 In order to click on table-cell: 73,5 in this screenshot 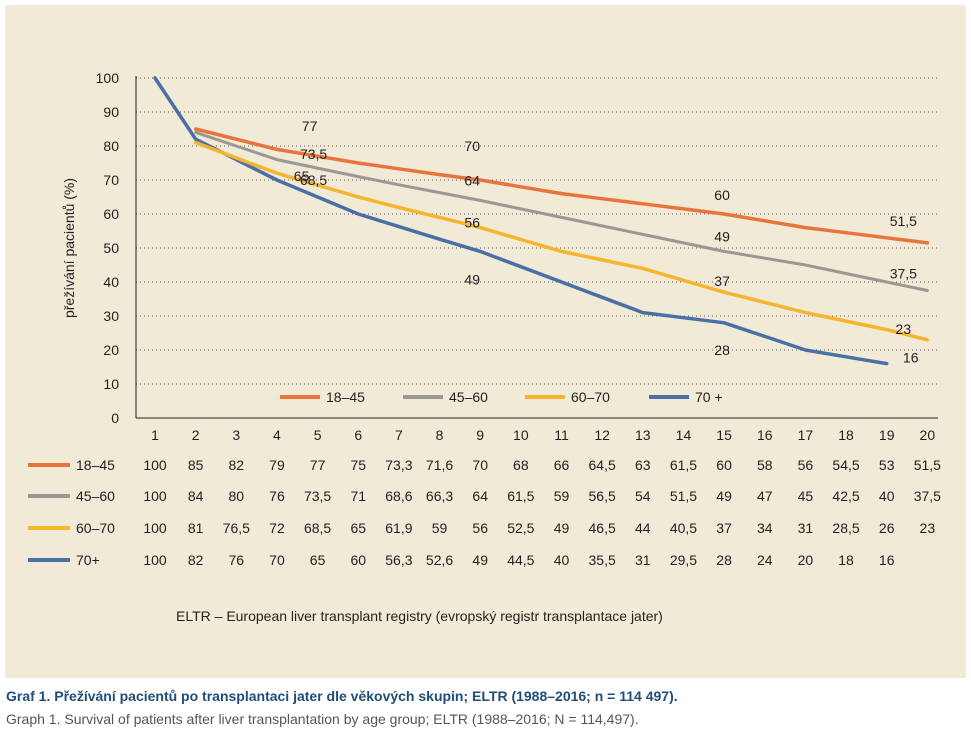, I will do `click(317, 496)`.